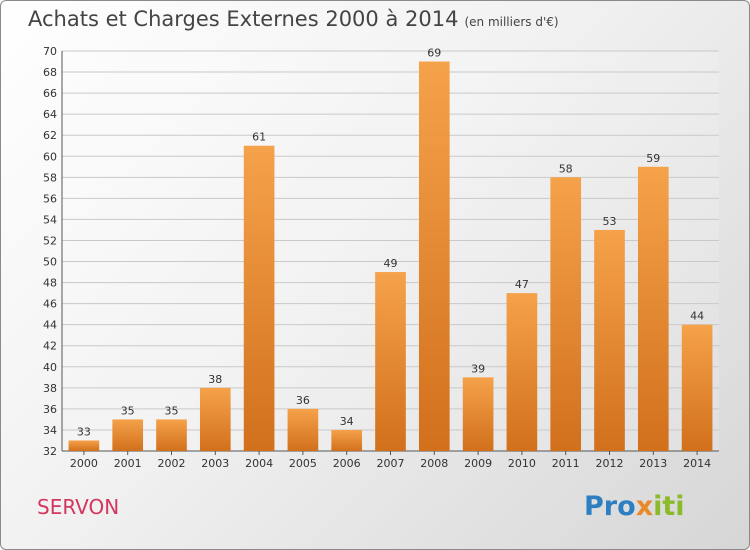  Describe the element at coordinates (84, 431) in the screenshot. I see `bar-value-label: 33` at that location.